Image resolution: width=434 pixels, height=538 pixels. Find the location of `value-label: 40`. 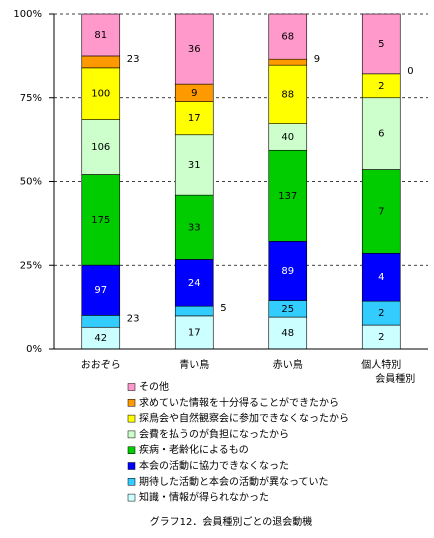

value-label: 40 is located at coordinates (287, 137).